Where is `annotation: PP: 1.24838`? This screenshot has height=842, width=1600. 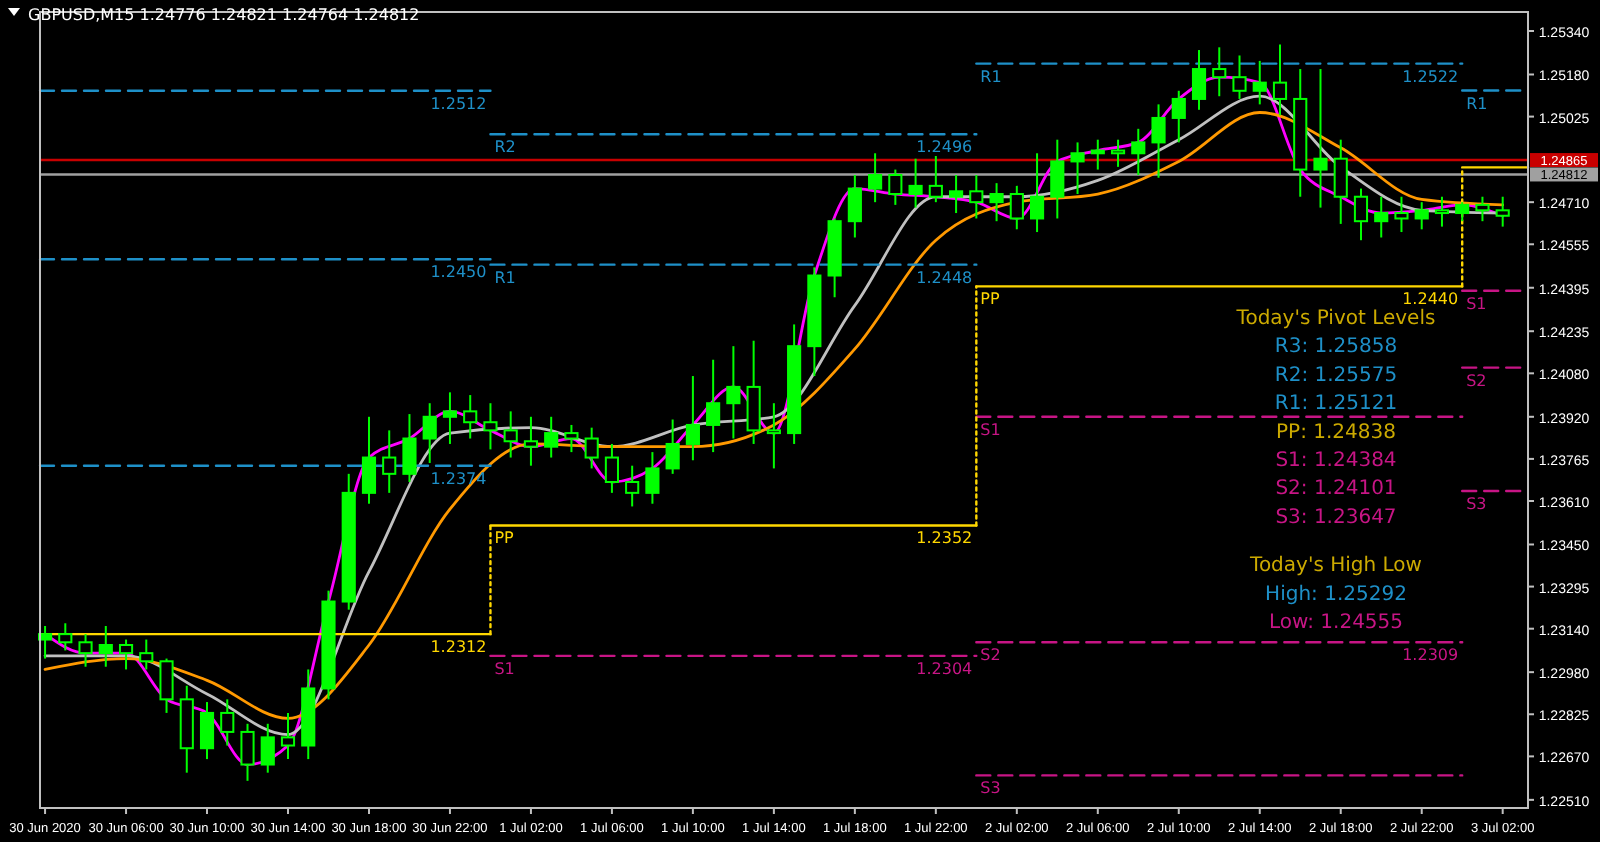 annotation: PP: 1.24838 is located at coordinates (1336, 432).